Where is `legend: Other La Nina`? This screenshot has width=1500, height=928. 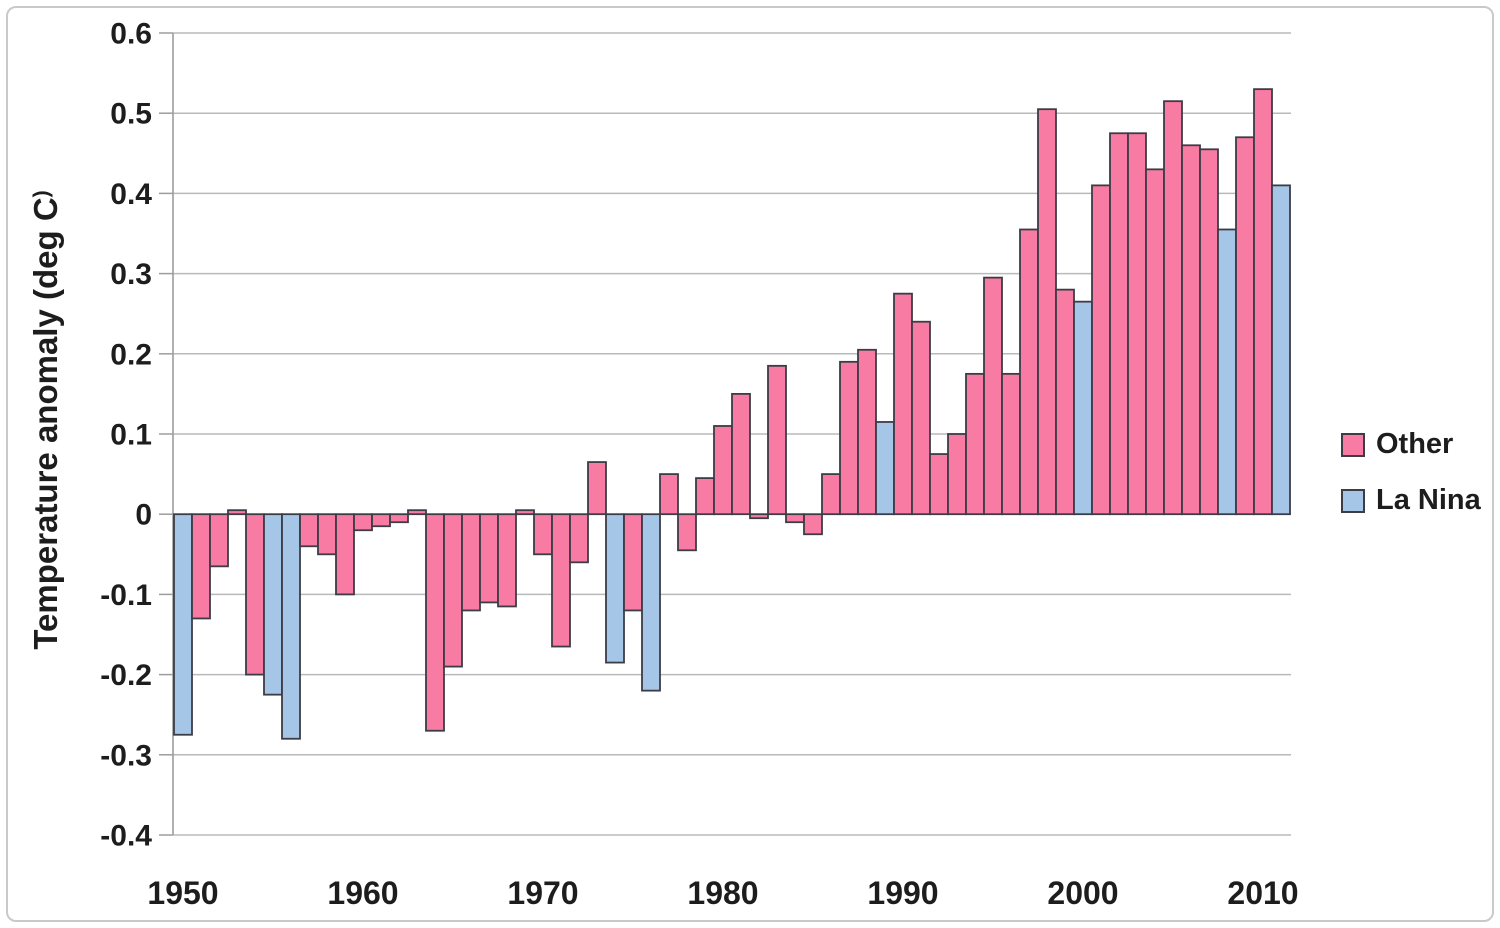
legend: Other La Nina is located at coordinates (1411, 486).